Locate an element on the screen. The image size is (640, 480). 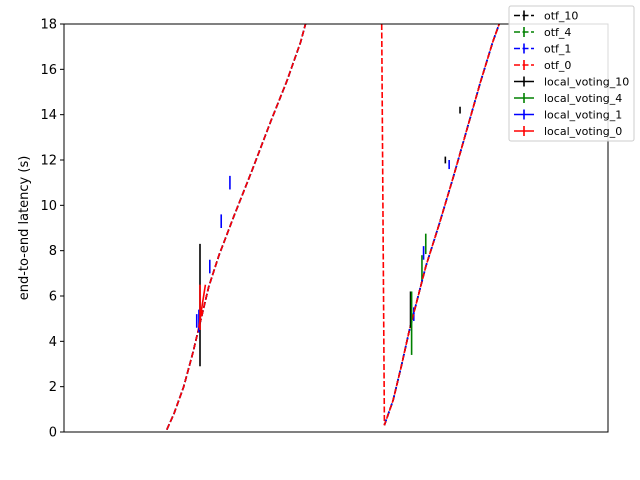
y-tick-label: 10 is located at coordinates (48, 206).